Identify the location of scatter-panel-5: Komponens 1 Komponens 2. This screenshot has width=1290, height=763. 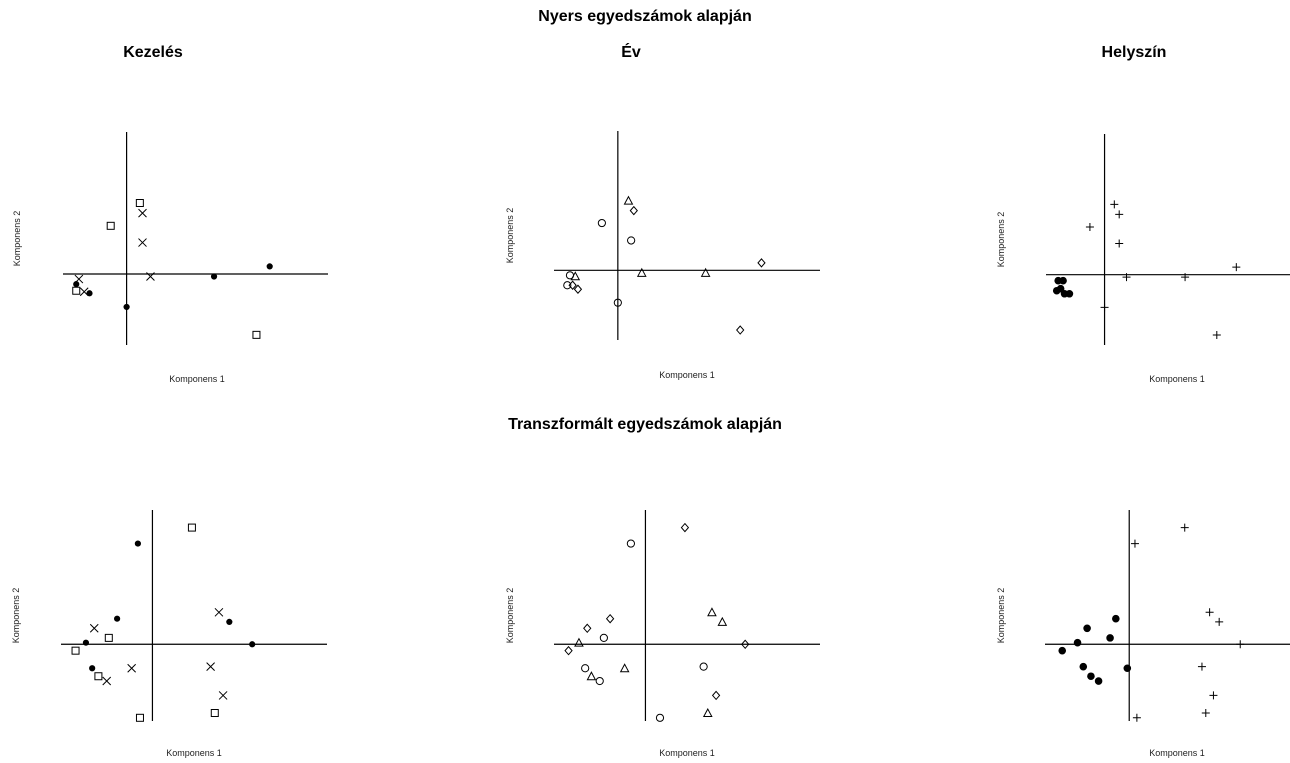
(662, 634).